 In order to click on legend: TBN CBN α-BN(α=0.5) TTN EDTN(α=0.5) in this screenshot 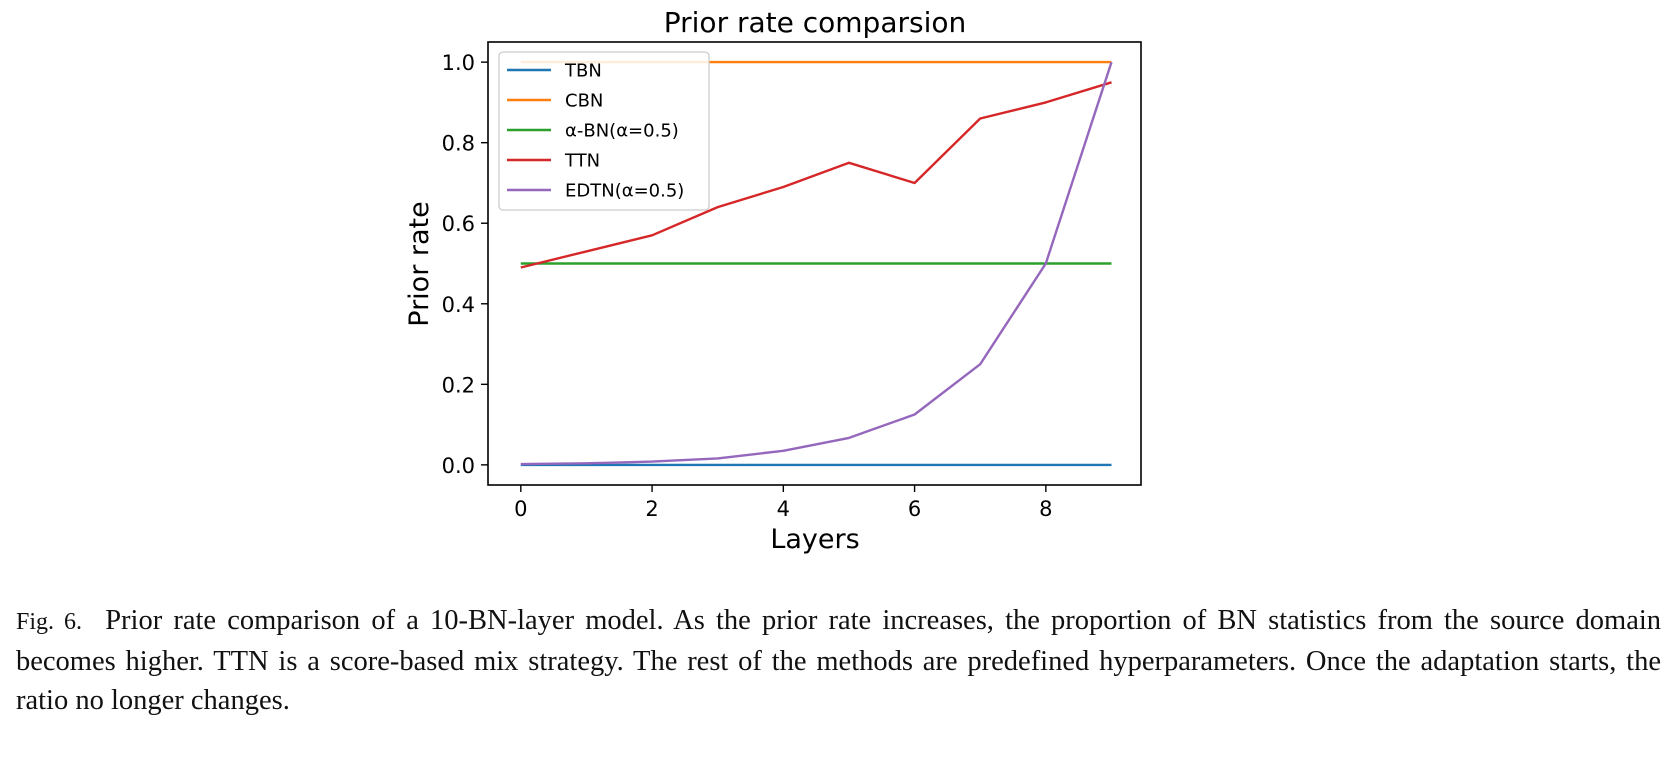, I will do `click(604, 131)`.